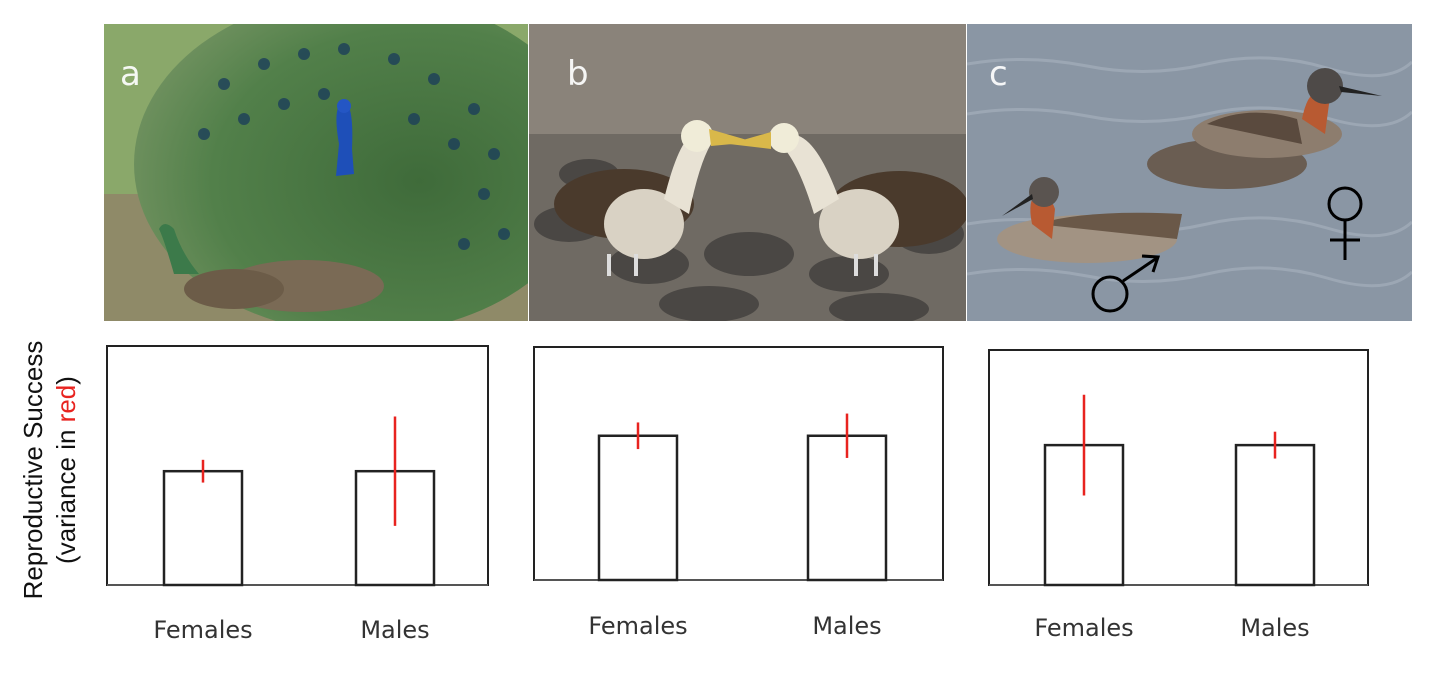  I want to click on bar-c-males, so click(1275, 515).